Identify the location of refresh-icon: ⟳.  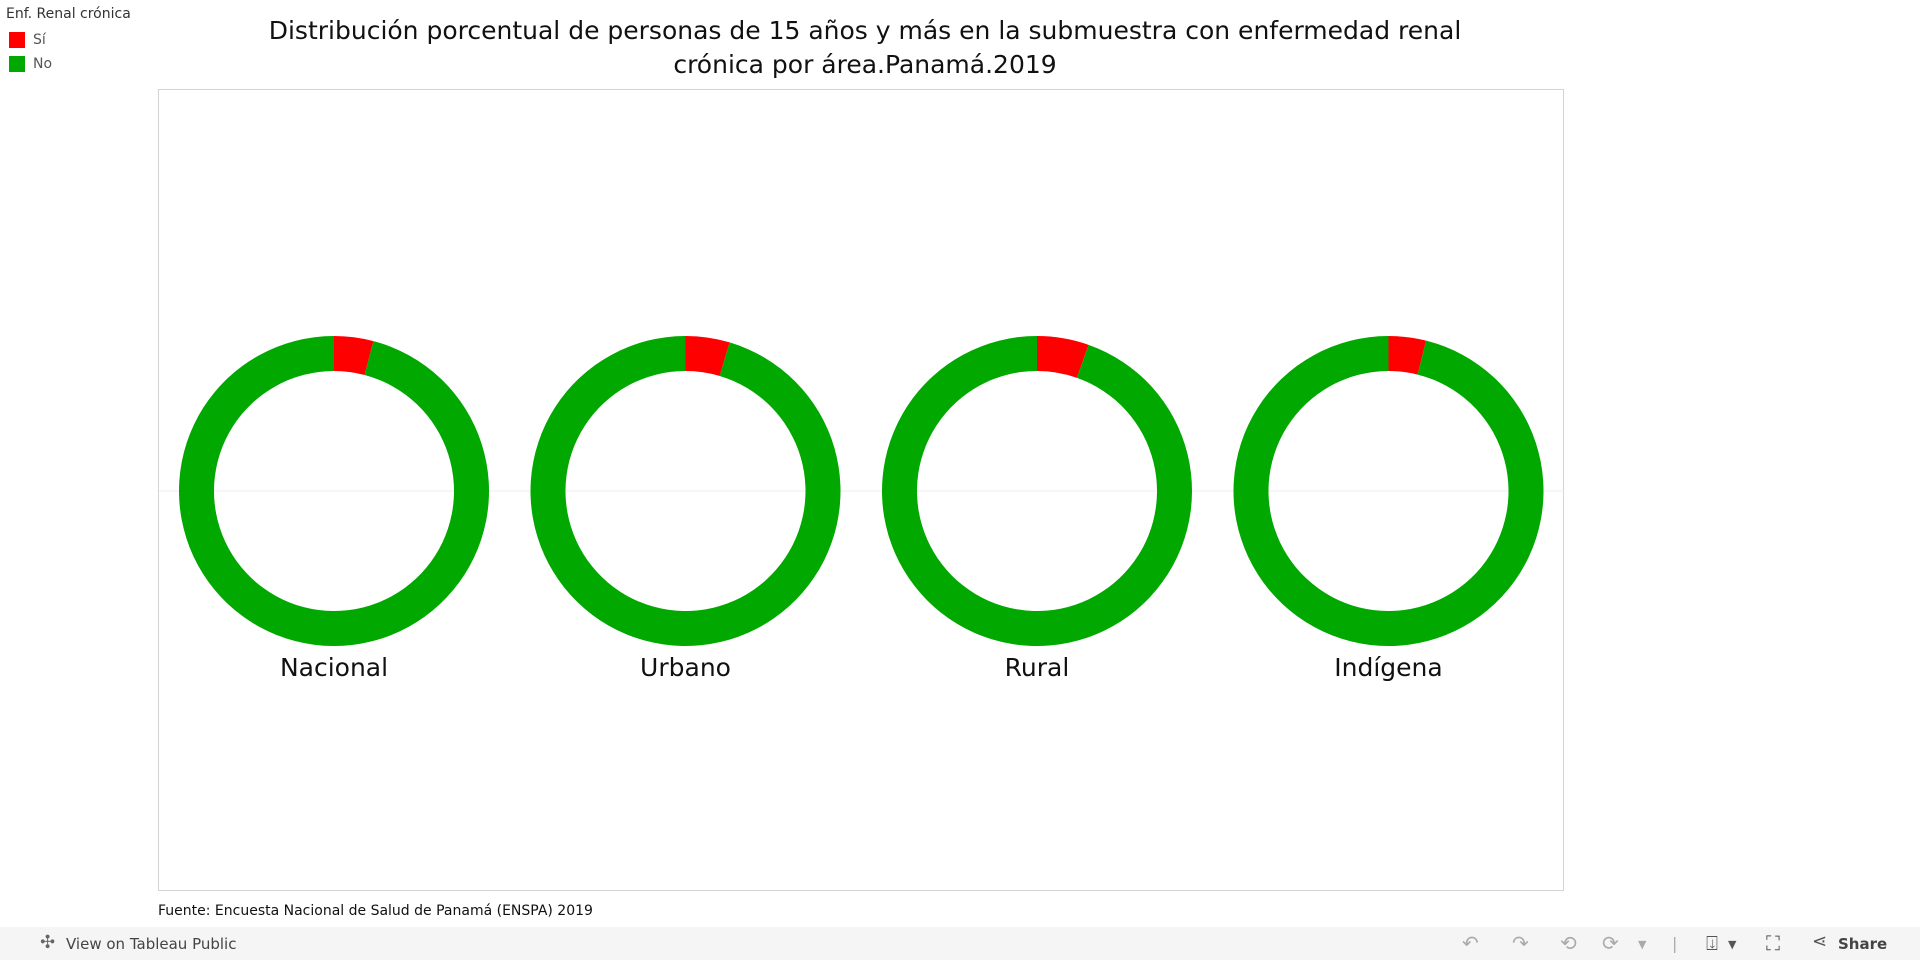
(1610, 943).